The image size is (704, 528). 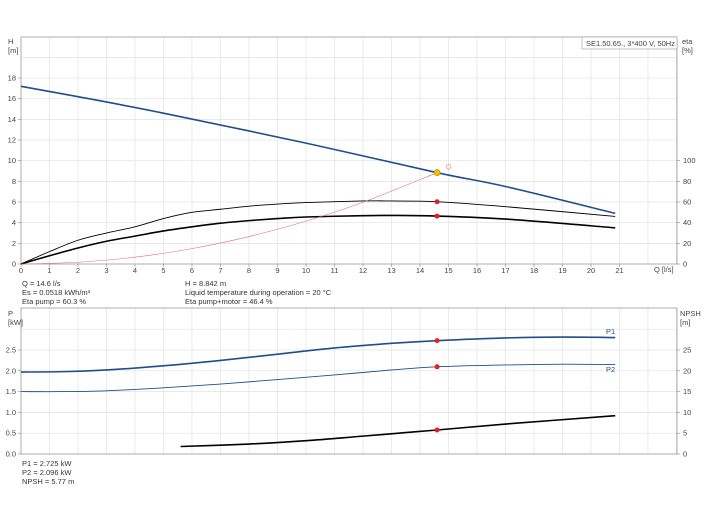 I want to click on info-eta-pump: Eta pump = 60.3 %, so click(x=54, y=301).